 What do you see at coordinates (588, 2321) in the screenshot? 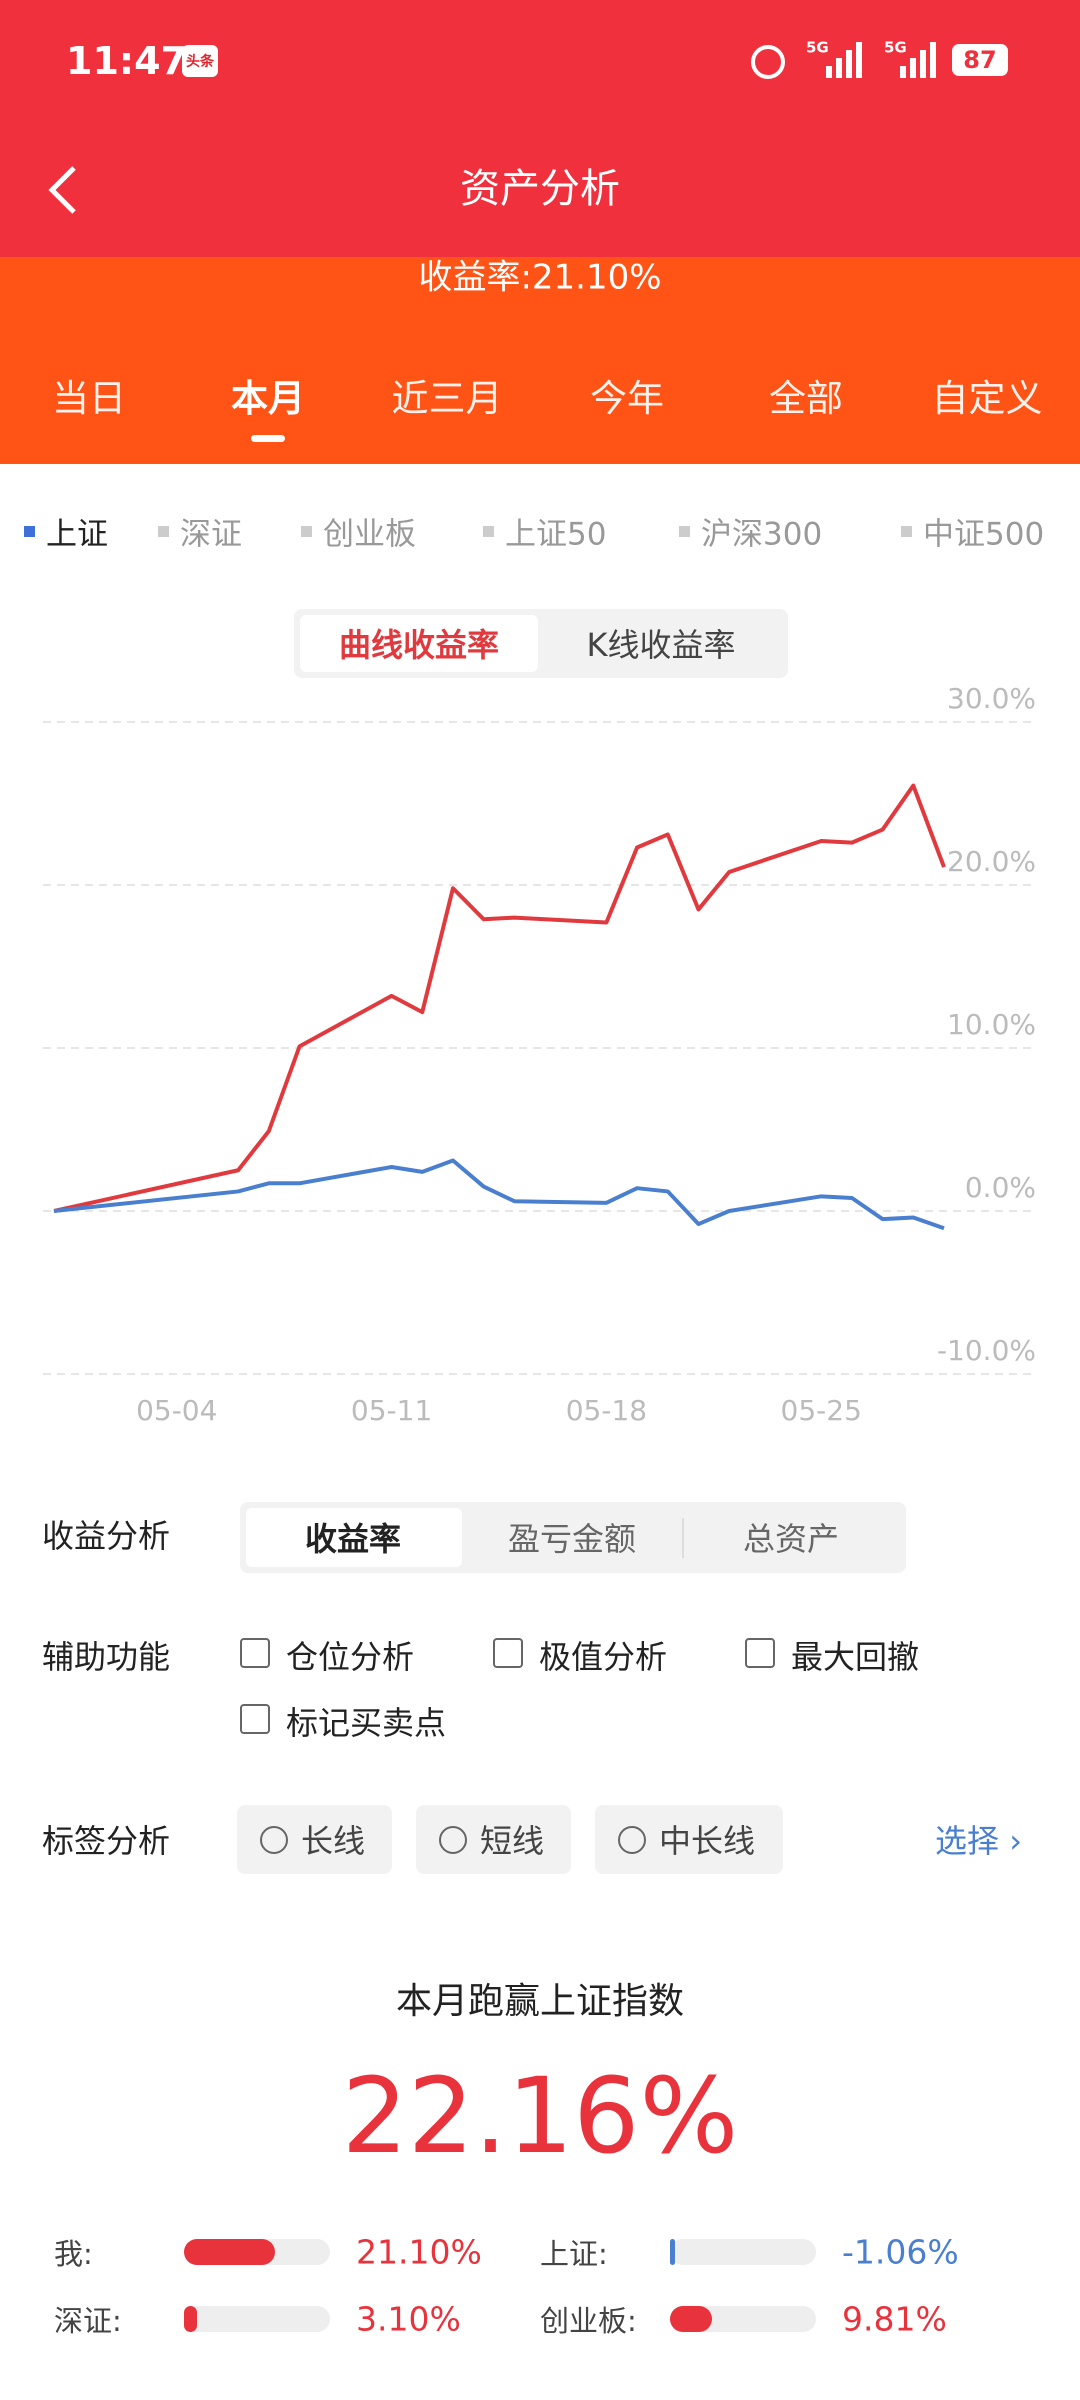
I see `compare-label: 创业板:` at bounding box center [588, 2321].